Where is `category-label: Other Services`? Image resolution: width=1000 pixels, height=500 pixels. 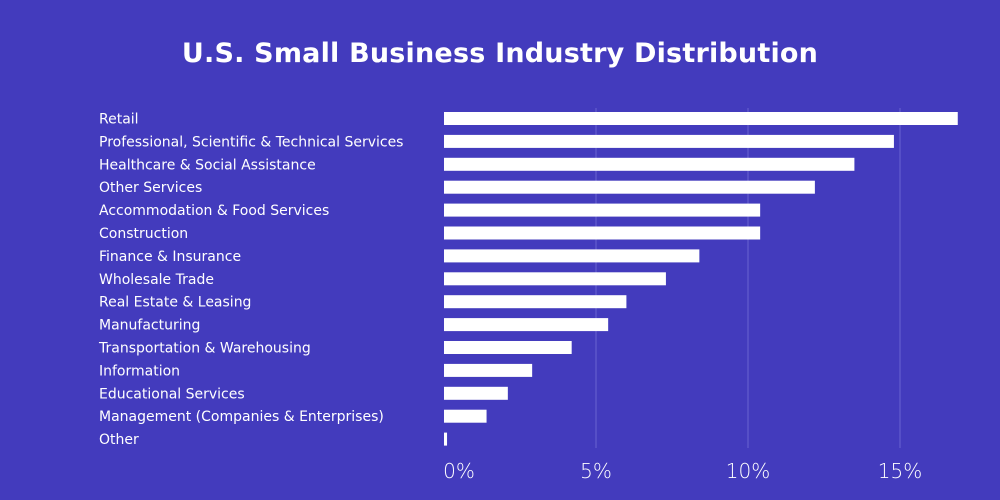 category-label: Other Services is located at coordinates (150, 188).